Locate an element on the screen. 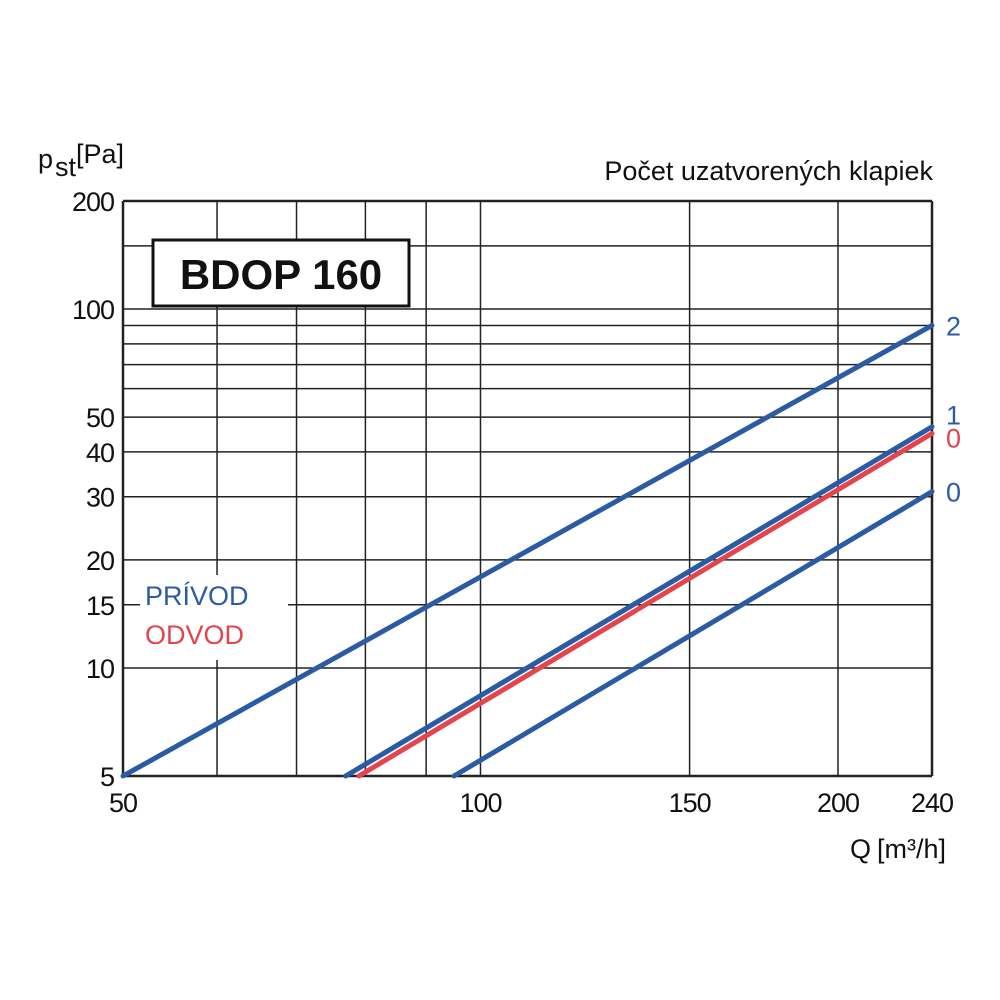 This screenshot has width=1000, height=1000. legend-item: PRÍVOD is located at coordinates (197, 596).